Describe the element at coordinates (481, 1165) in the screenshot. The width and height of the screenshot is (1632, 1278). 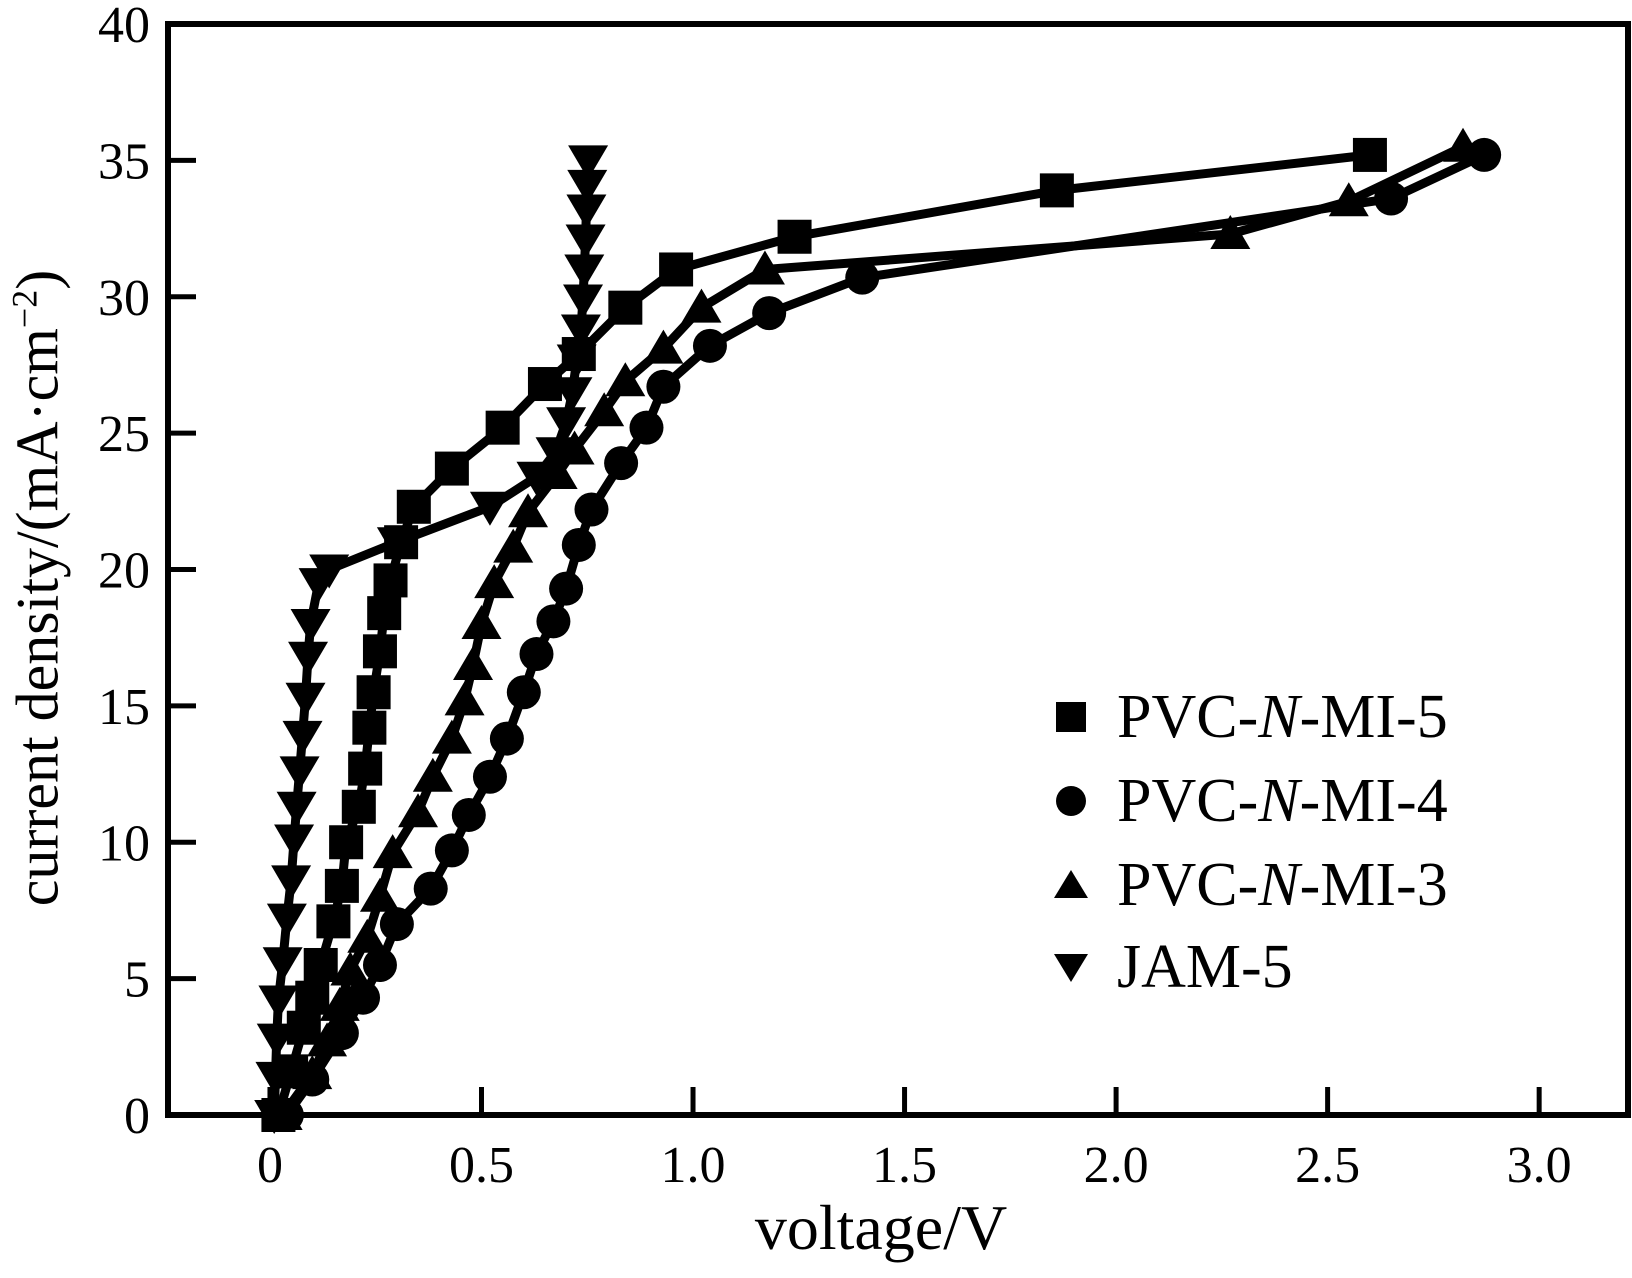
I see `x-tick-label: 0.5` at that location.